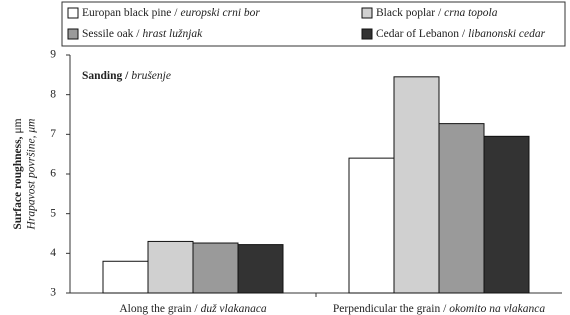 Image resolution: width=570 pixels, height=315 pixels. Describe the element at coordinates (142, 34) in the screenshot. I see `legend-label: Sessile oak / hrast lužnjak` at that location.